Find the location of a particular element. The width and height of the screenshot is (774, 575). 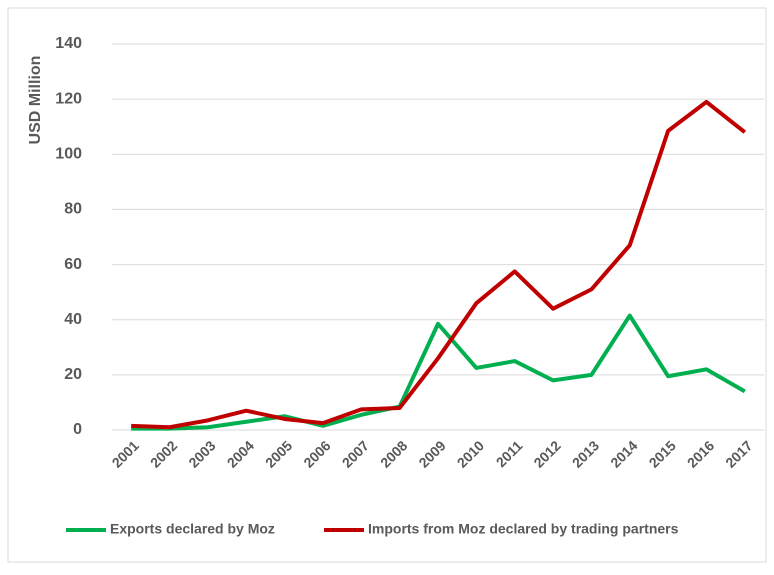

y-tick-label: 80 is located at coordinates (73, 209).